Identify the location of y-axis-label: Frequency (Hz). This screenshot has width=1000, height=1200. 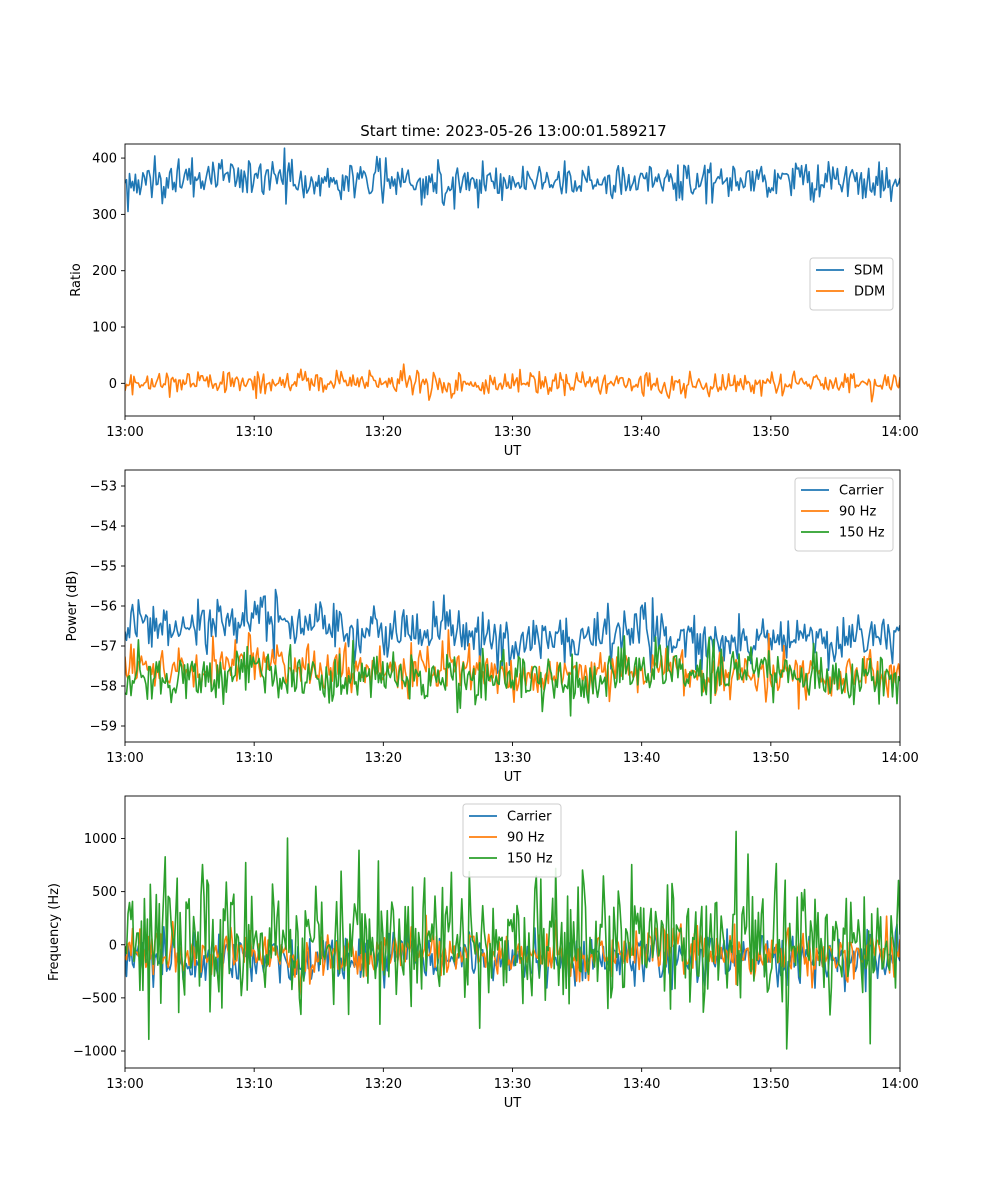
(54, 932).